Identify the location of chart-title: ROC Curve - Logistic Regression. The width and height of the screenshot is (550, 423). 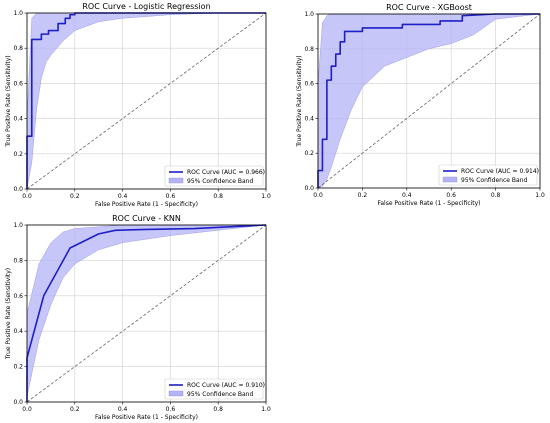
(146, 6).